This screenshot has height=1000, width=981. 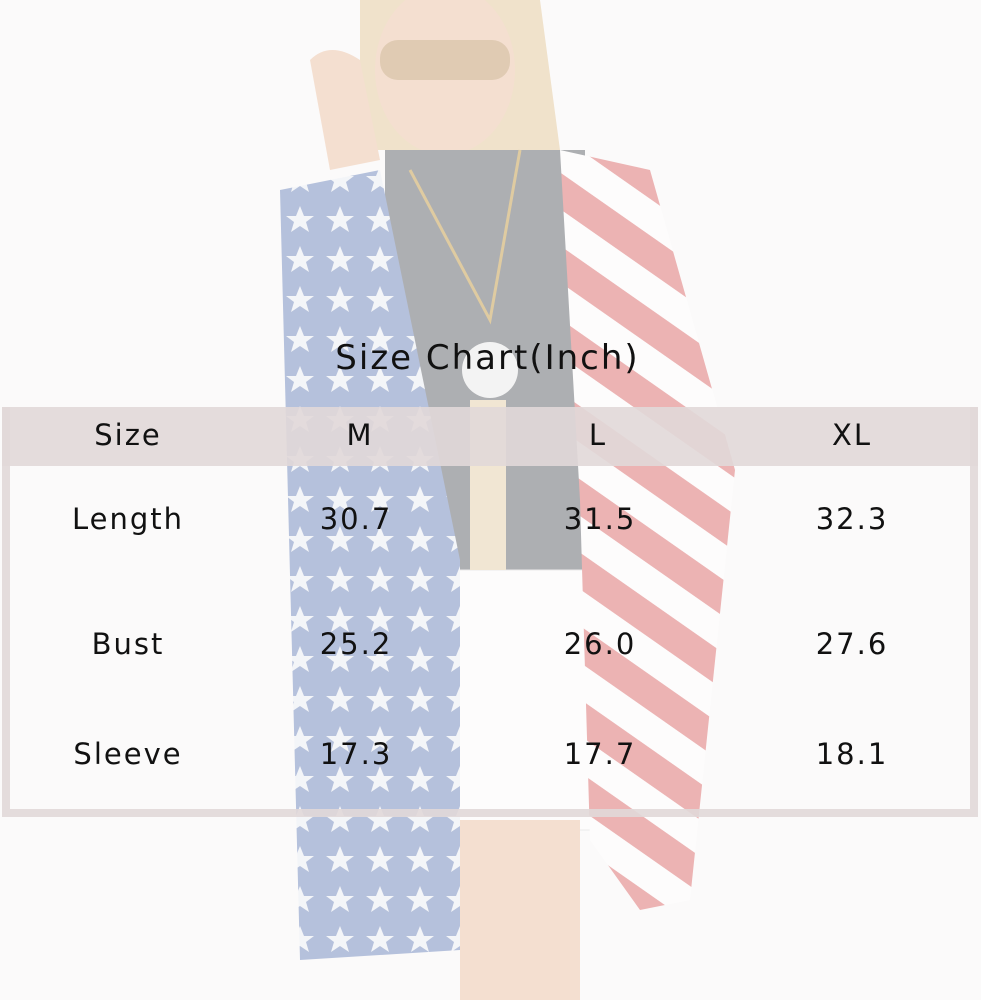 What do you see at coordinates (852, 519) in the screenshot?
I see `length-xl: 32.3` at bounding box center [852, 519].